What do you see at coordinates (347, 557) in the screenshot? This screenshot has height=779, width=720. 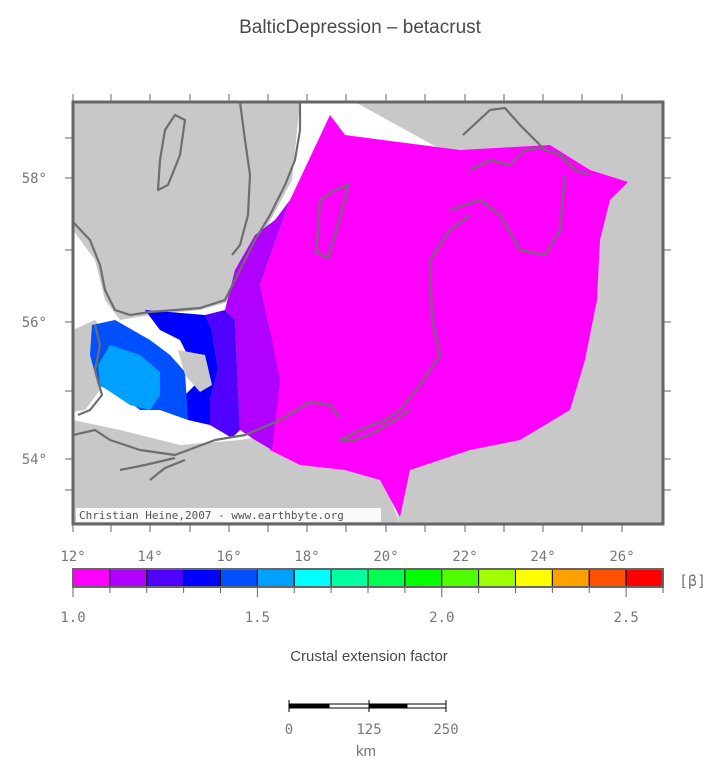 I see `longitude-labels: 12° 14° 16° 18° 20° 22° 24° 26°` at bounding box center [347, 557].